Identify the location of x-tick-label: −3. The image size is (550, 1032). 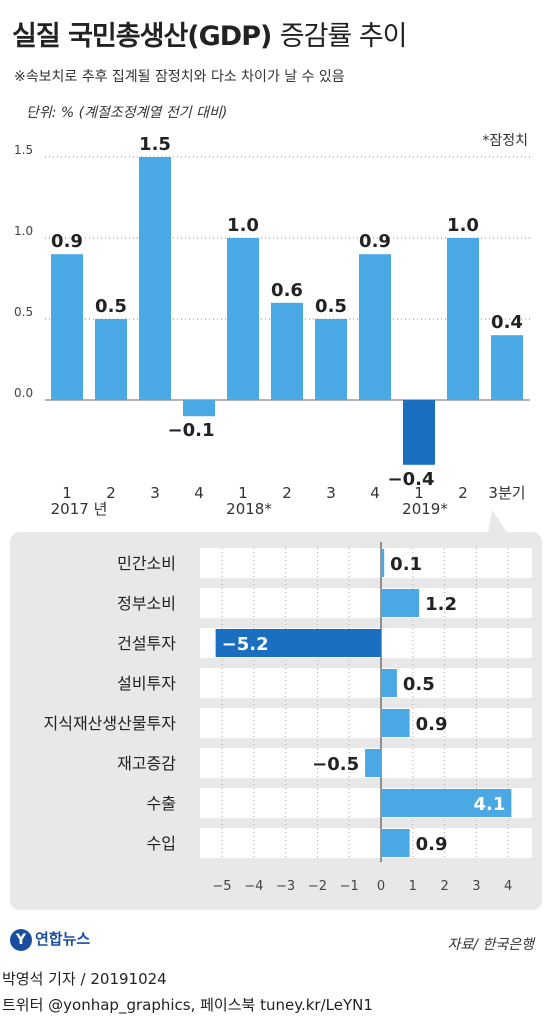
(285, 886).